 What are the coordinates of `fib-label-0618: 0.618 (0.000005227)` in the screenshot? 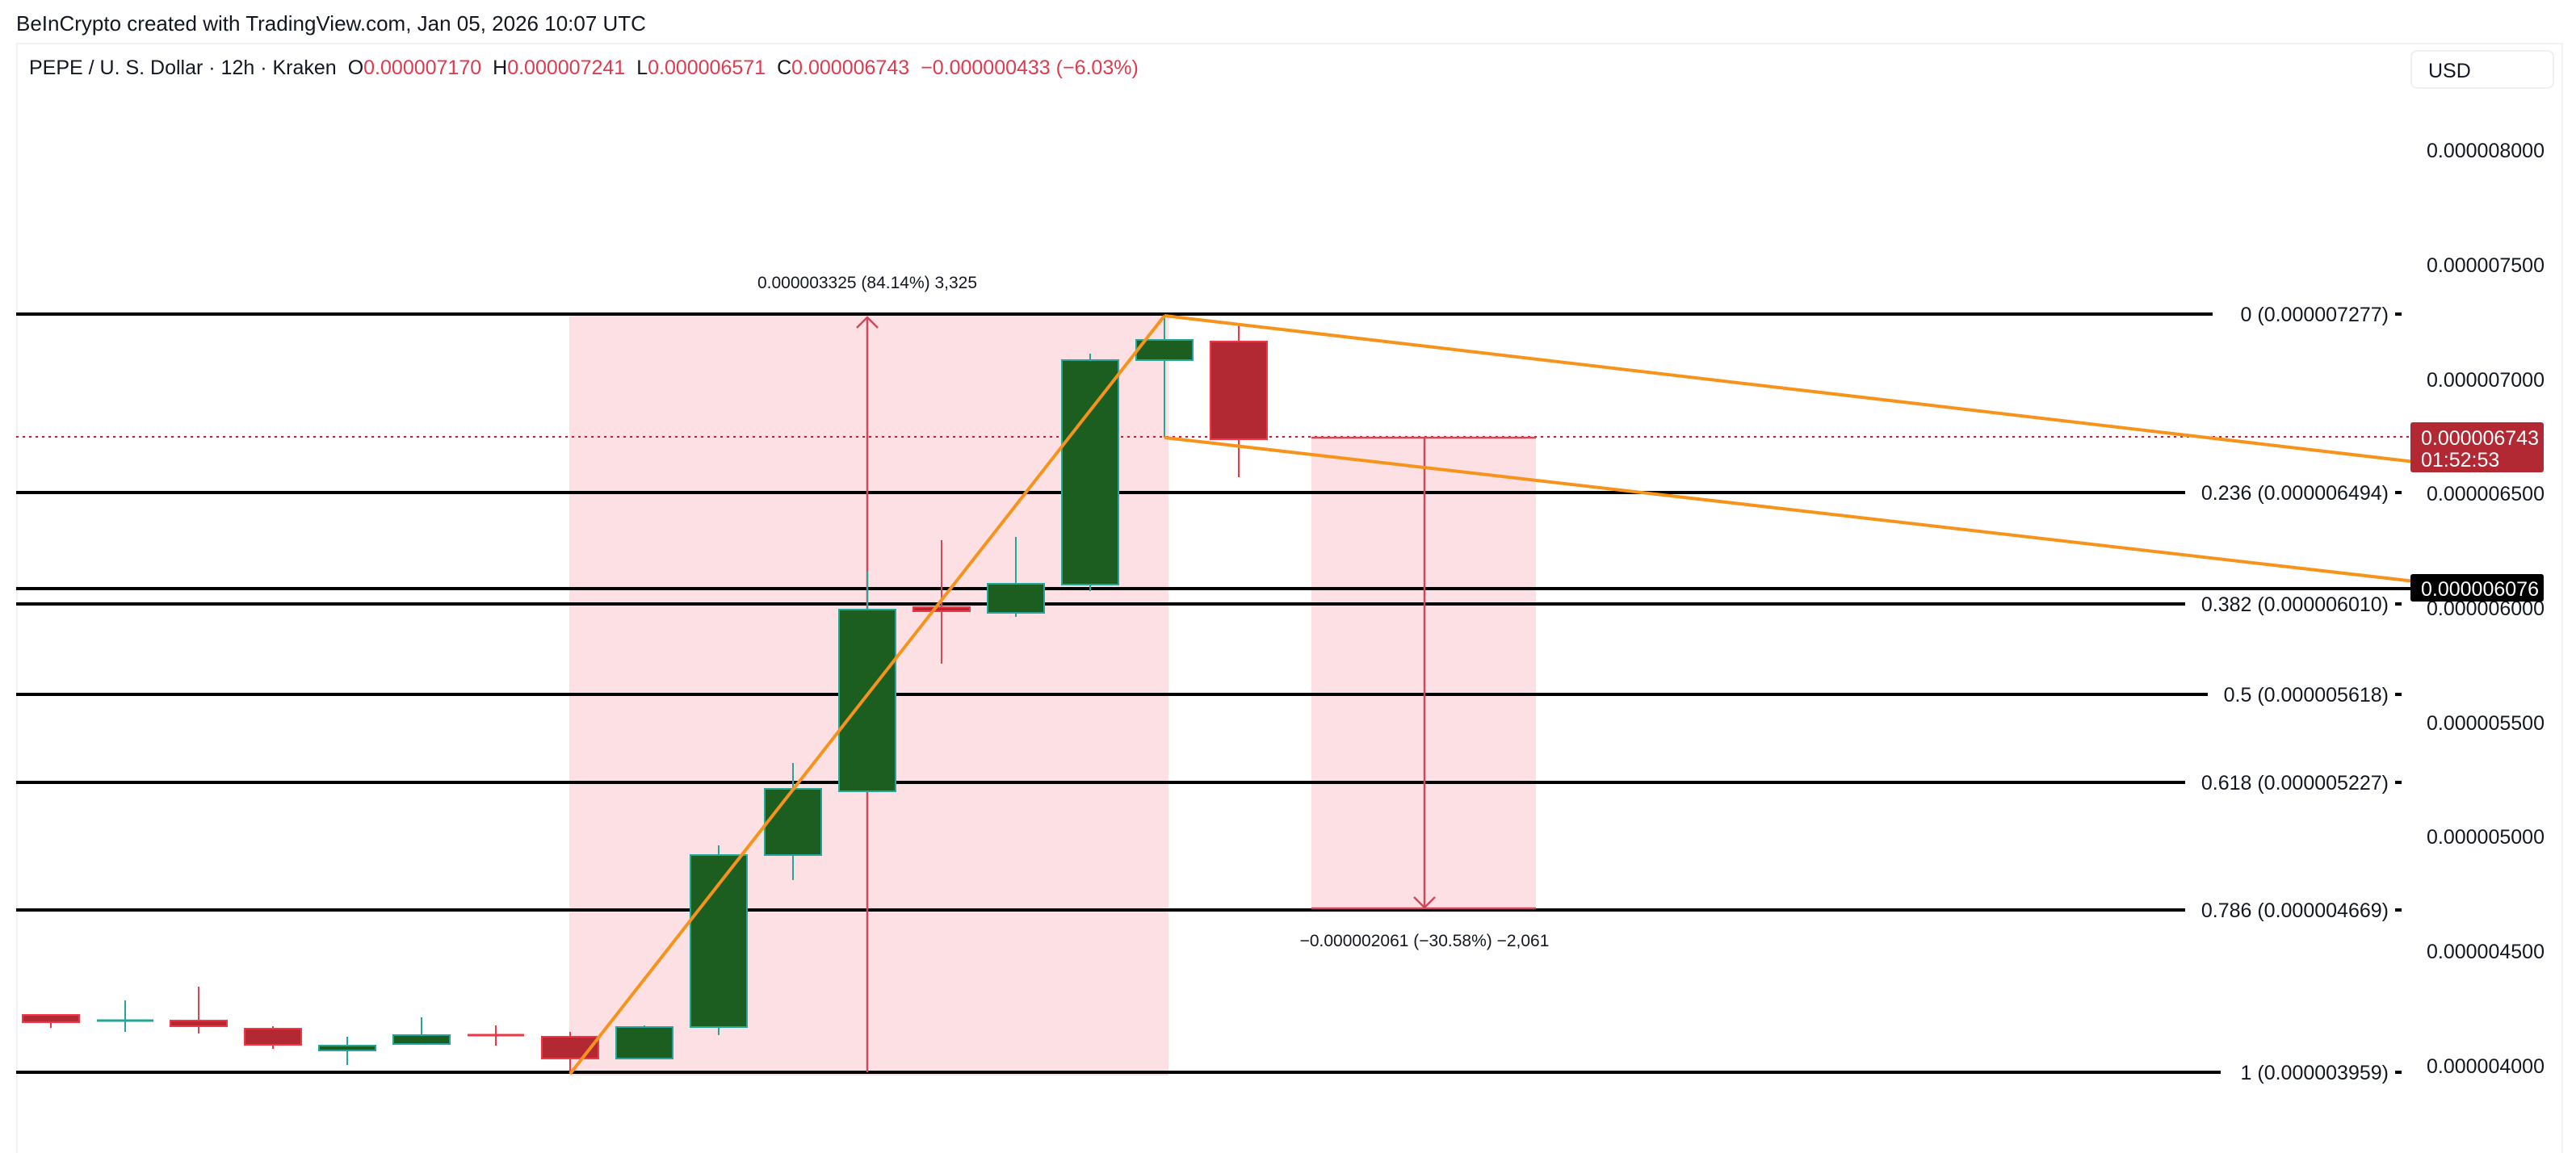 It's located at (2295, 783).